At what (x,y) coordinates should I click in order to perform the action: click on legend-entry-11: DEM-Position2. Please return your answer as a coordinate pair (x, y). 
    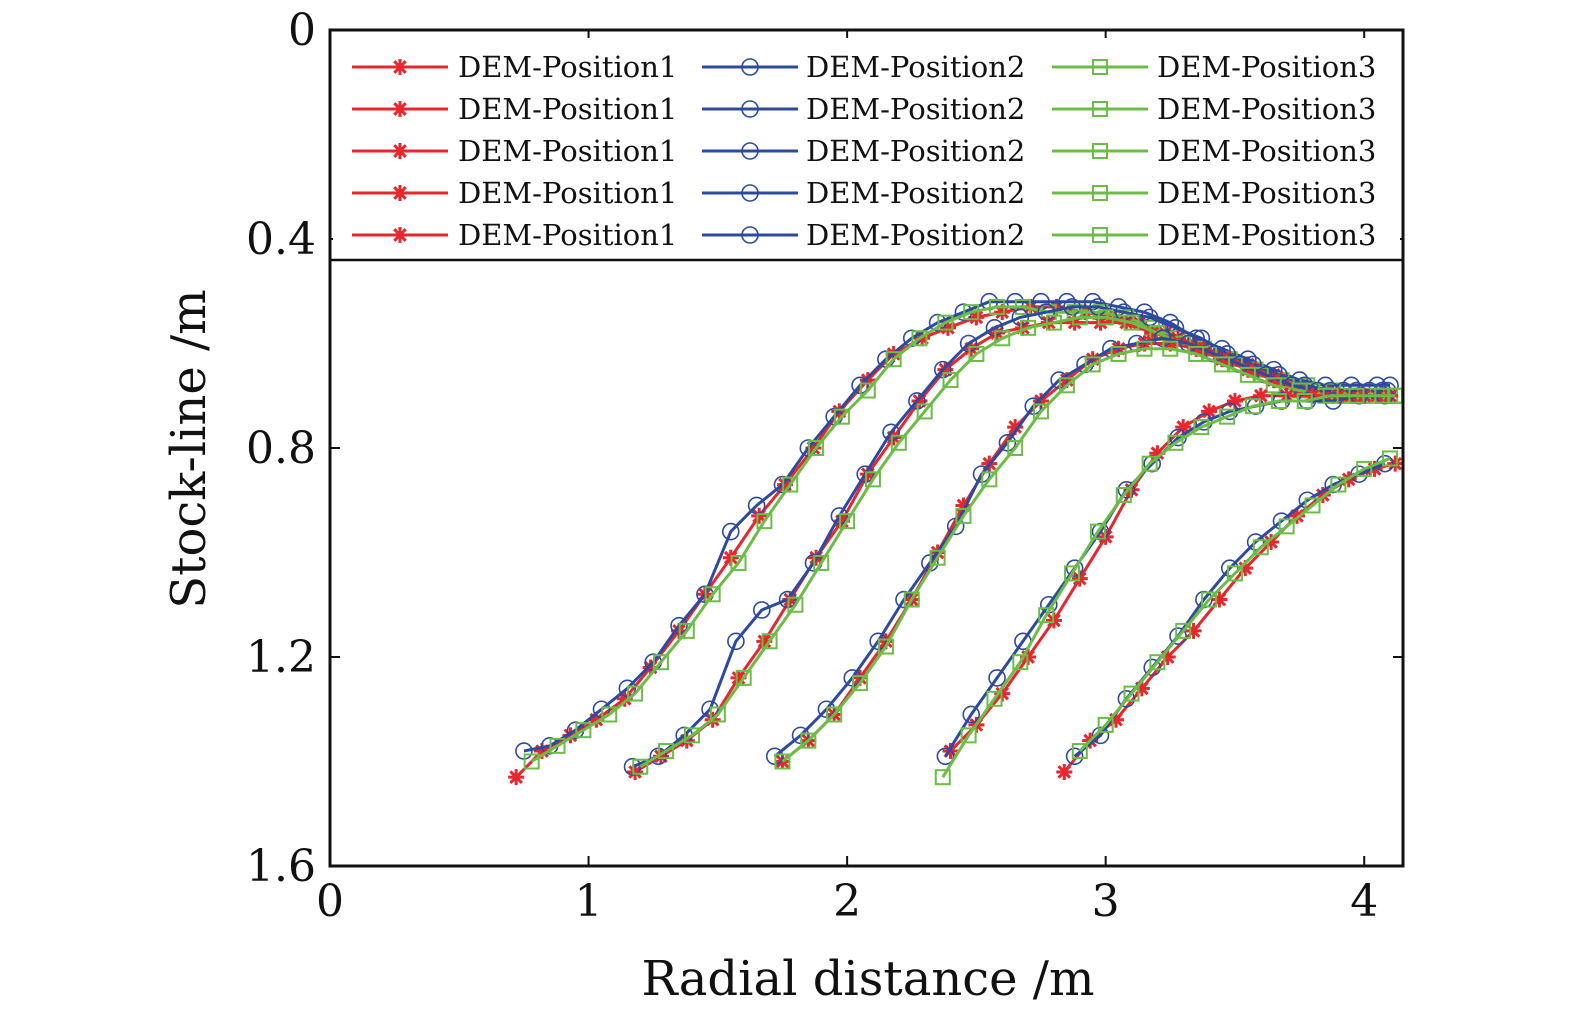
    Looking at the image, I should click on (863, 193).